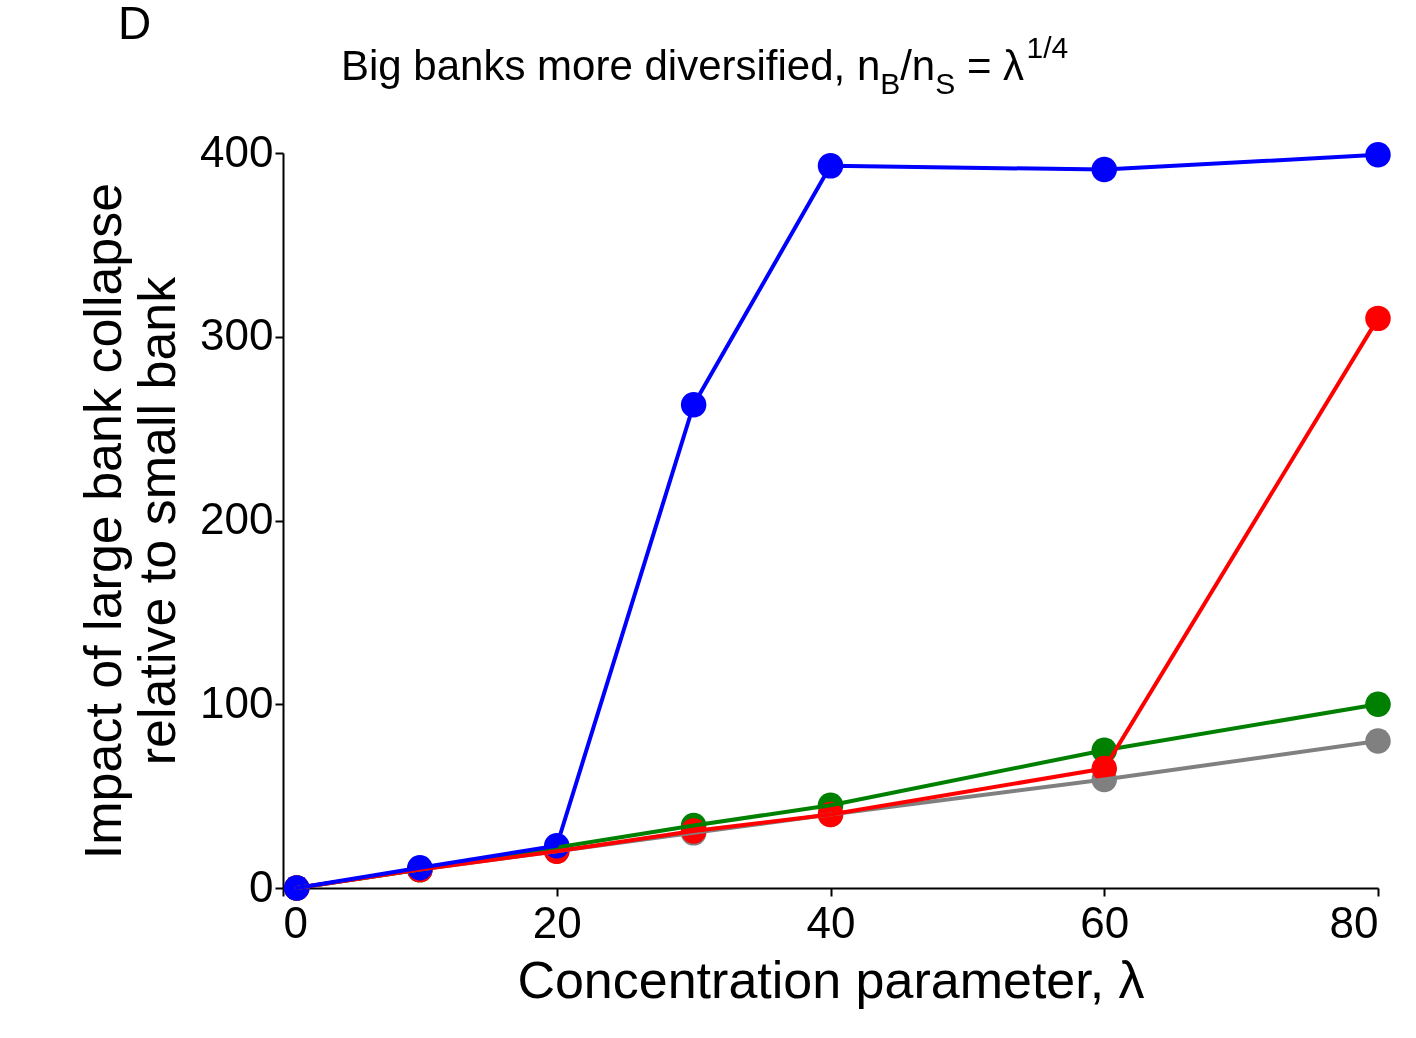 The image size is (1416, 1038). I want to click on x-tick-label: 20, so click(557, 922).